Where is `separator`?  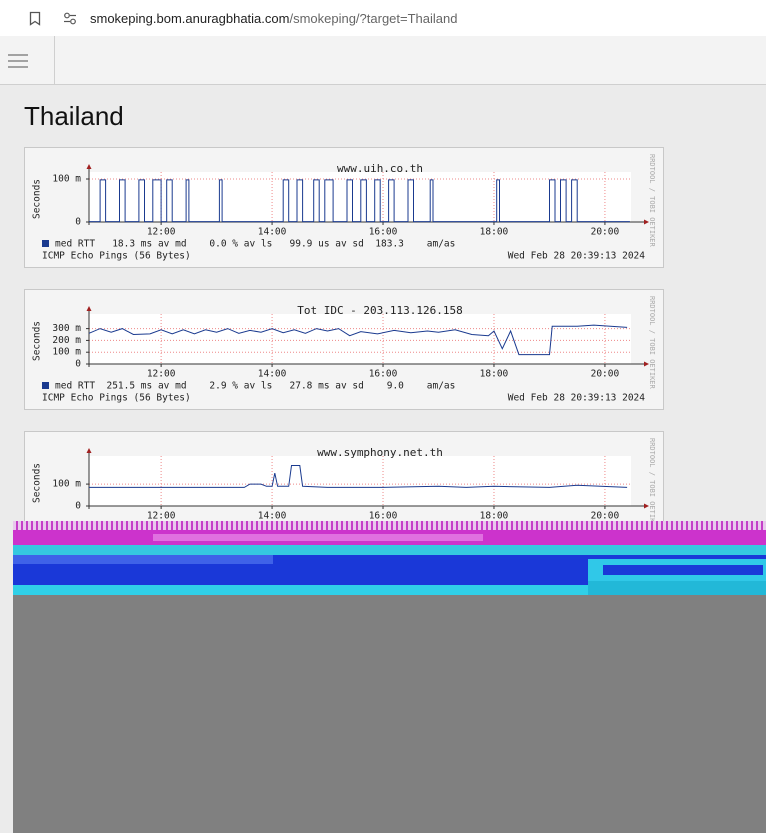 separator is located at coordinates (54, 60).